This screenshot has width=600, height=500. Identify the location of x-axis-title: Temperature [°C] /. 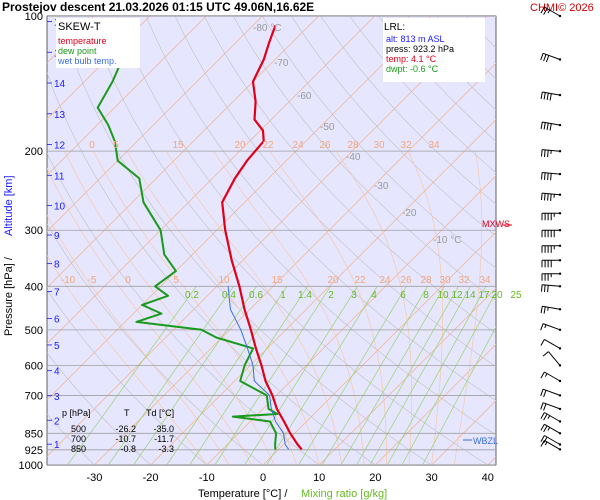
(243, 494).